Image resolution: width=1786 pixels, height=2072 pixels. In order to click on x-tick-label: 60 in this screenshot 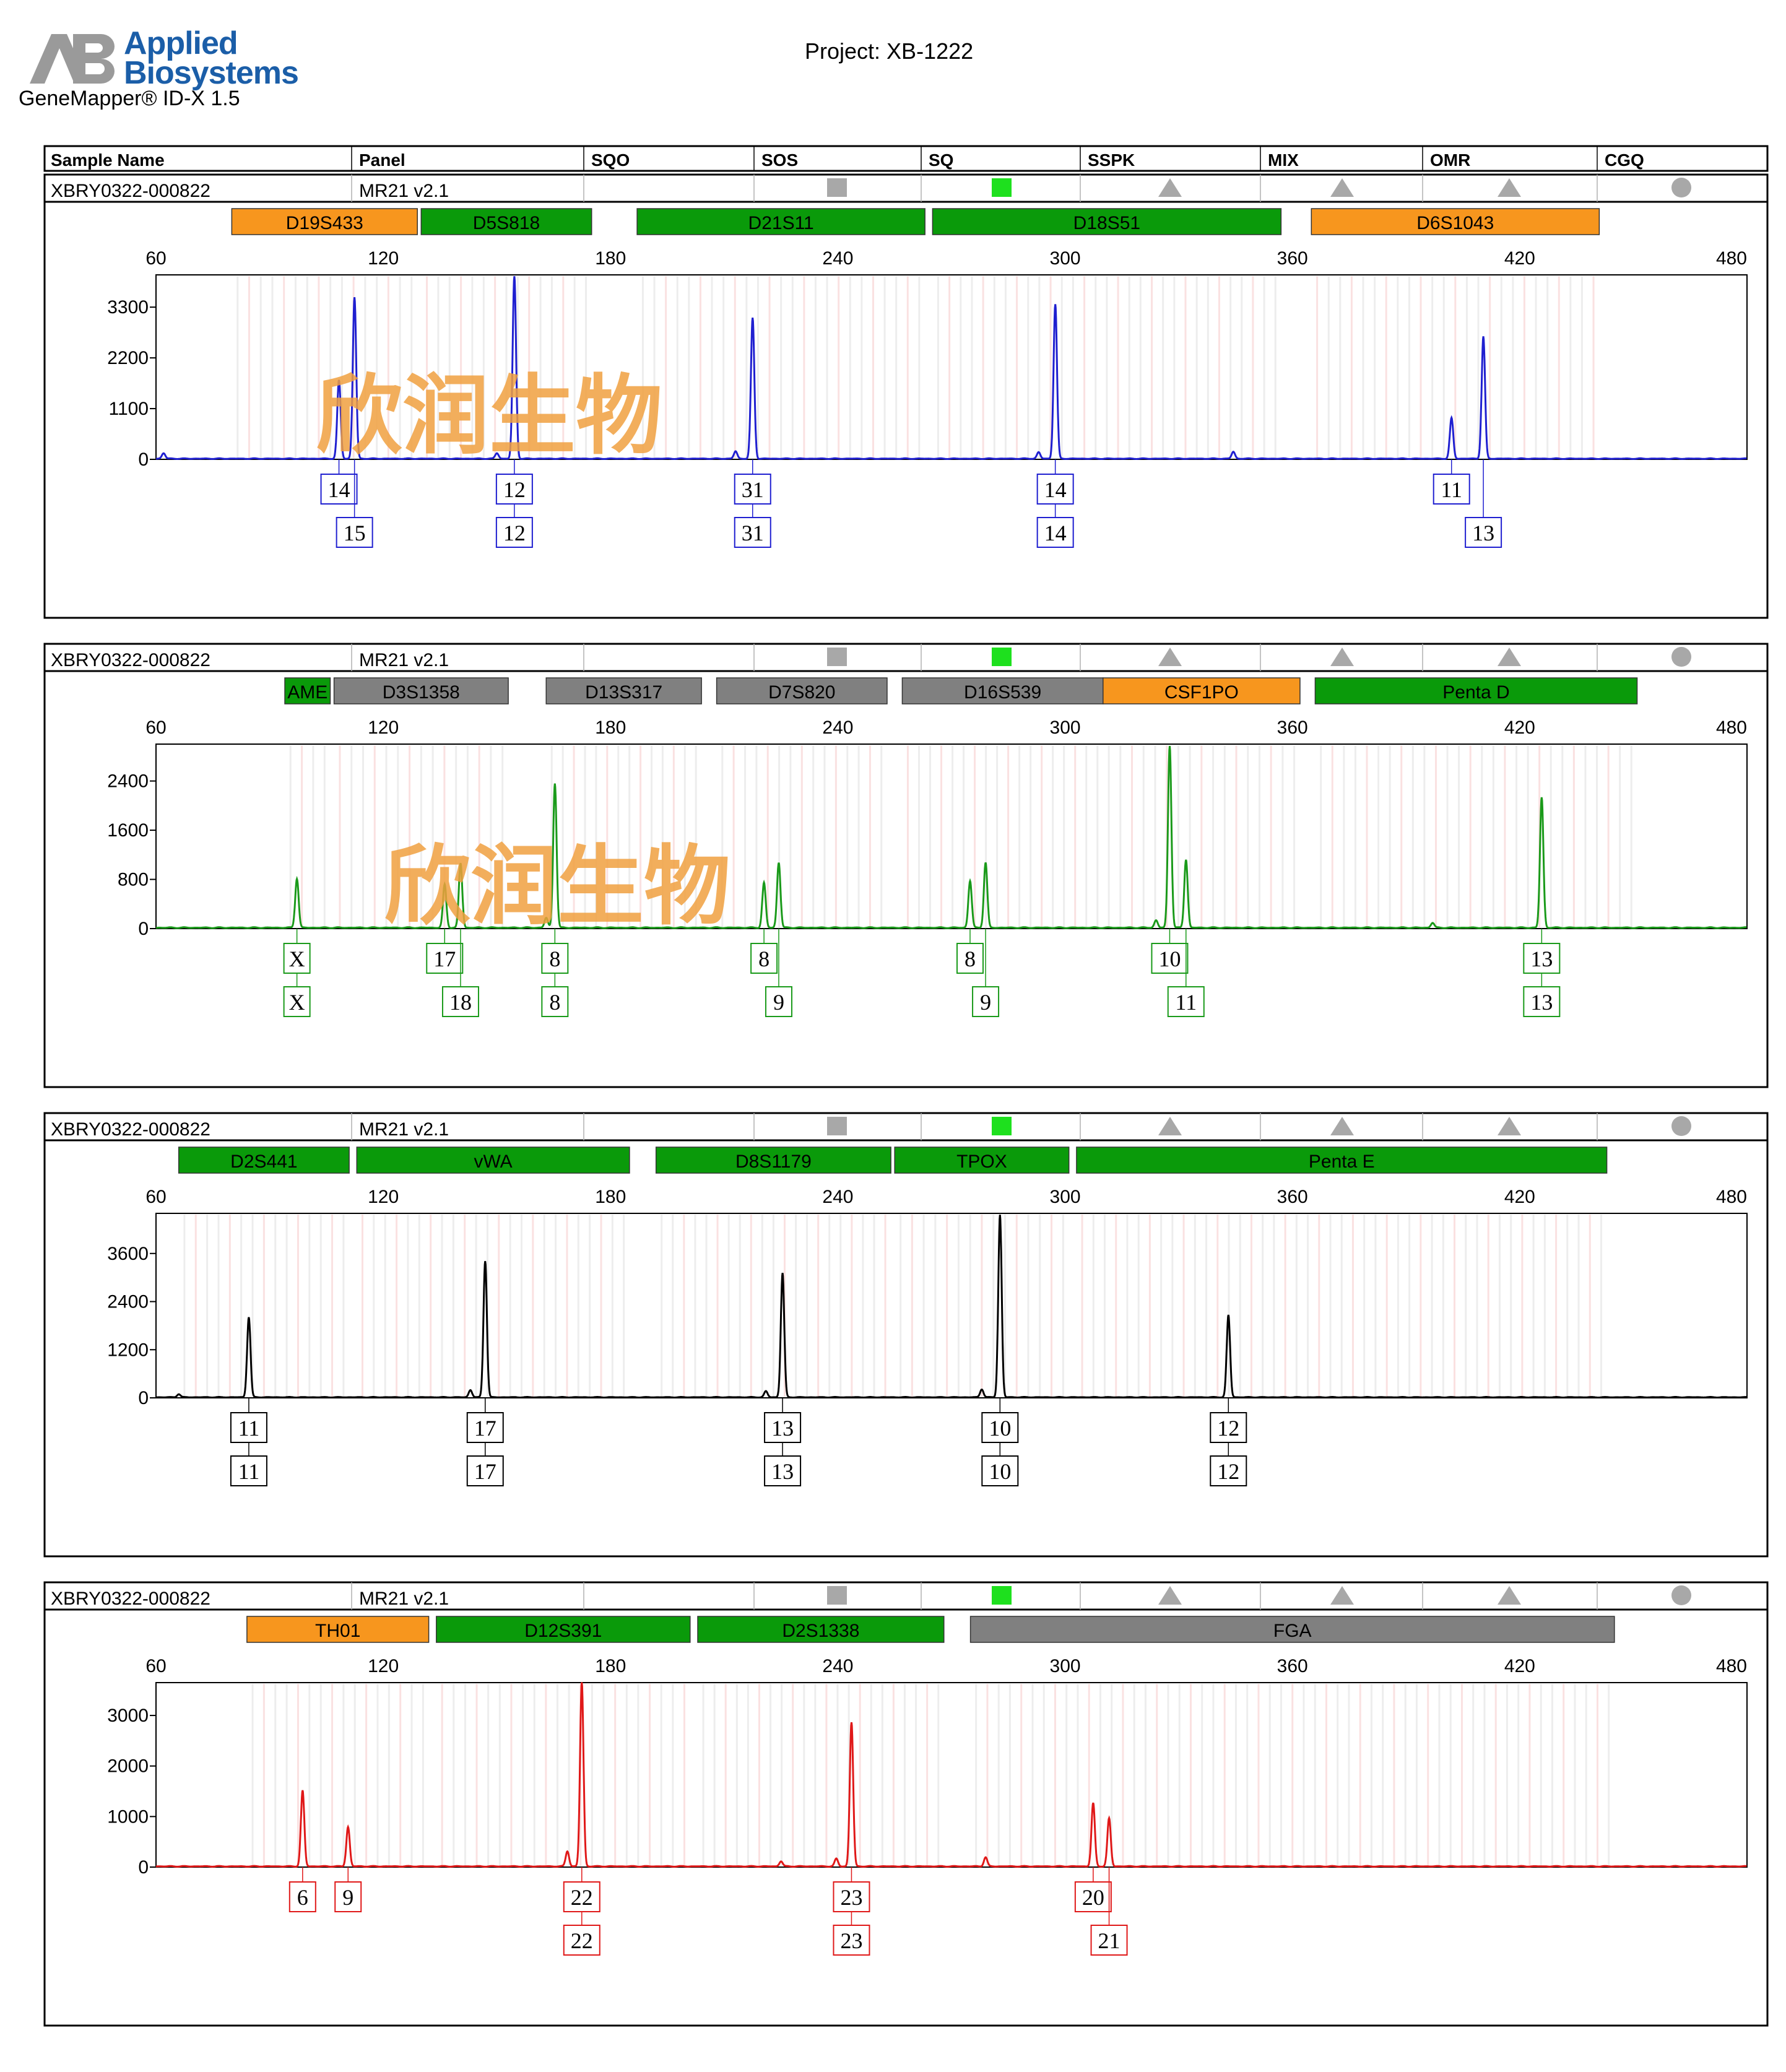, I will do `click(155, 1197)`.